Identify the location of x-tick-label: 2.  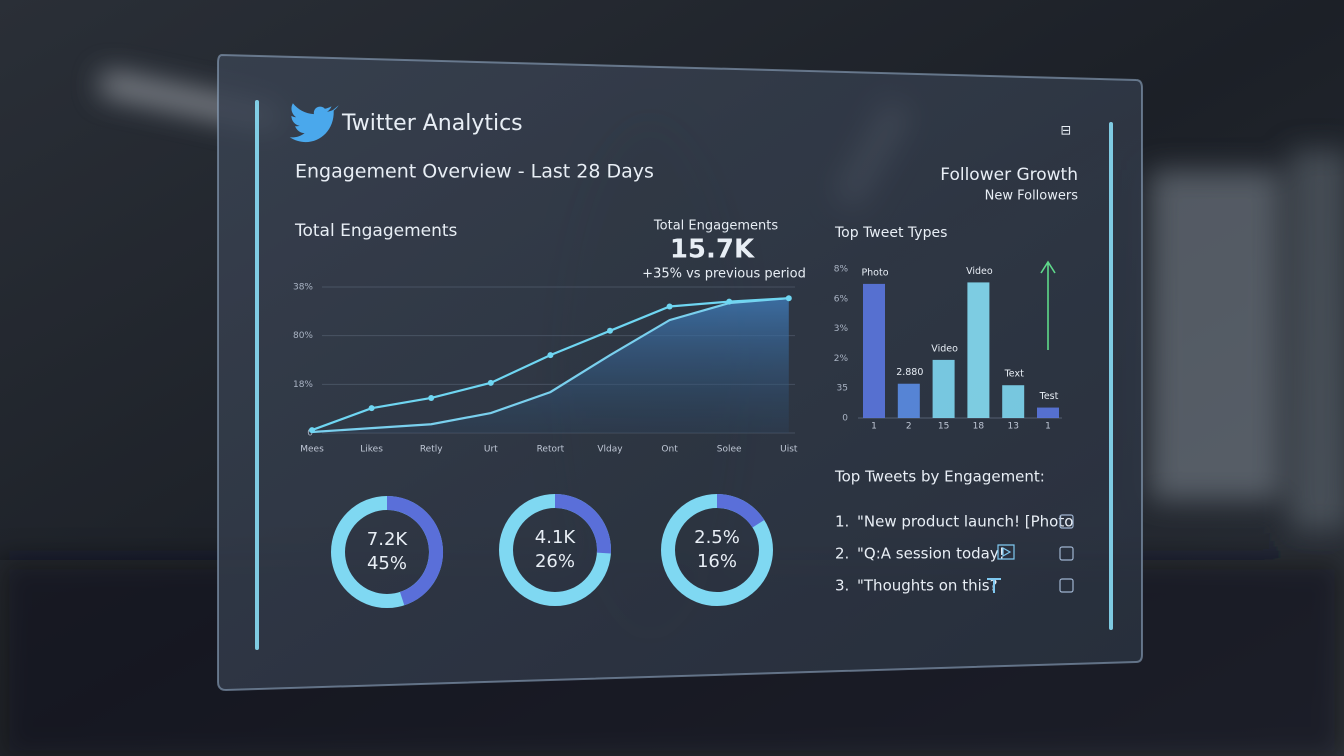
(909, 427).